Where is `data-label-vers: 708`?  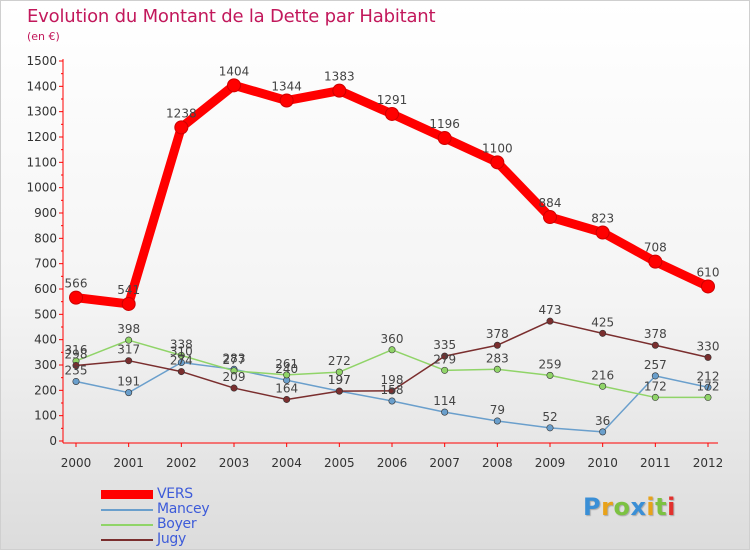
data-label-vers: 708 is located at coordinates (655, 248).